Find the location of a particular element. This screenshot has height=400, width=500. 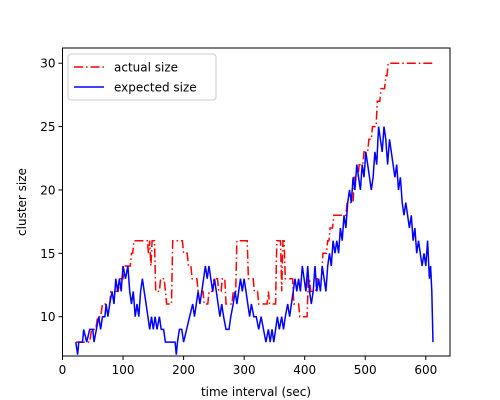

legend: actual size expected size is located at coordinates (142, 77).